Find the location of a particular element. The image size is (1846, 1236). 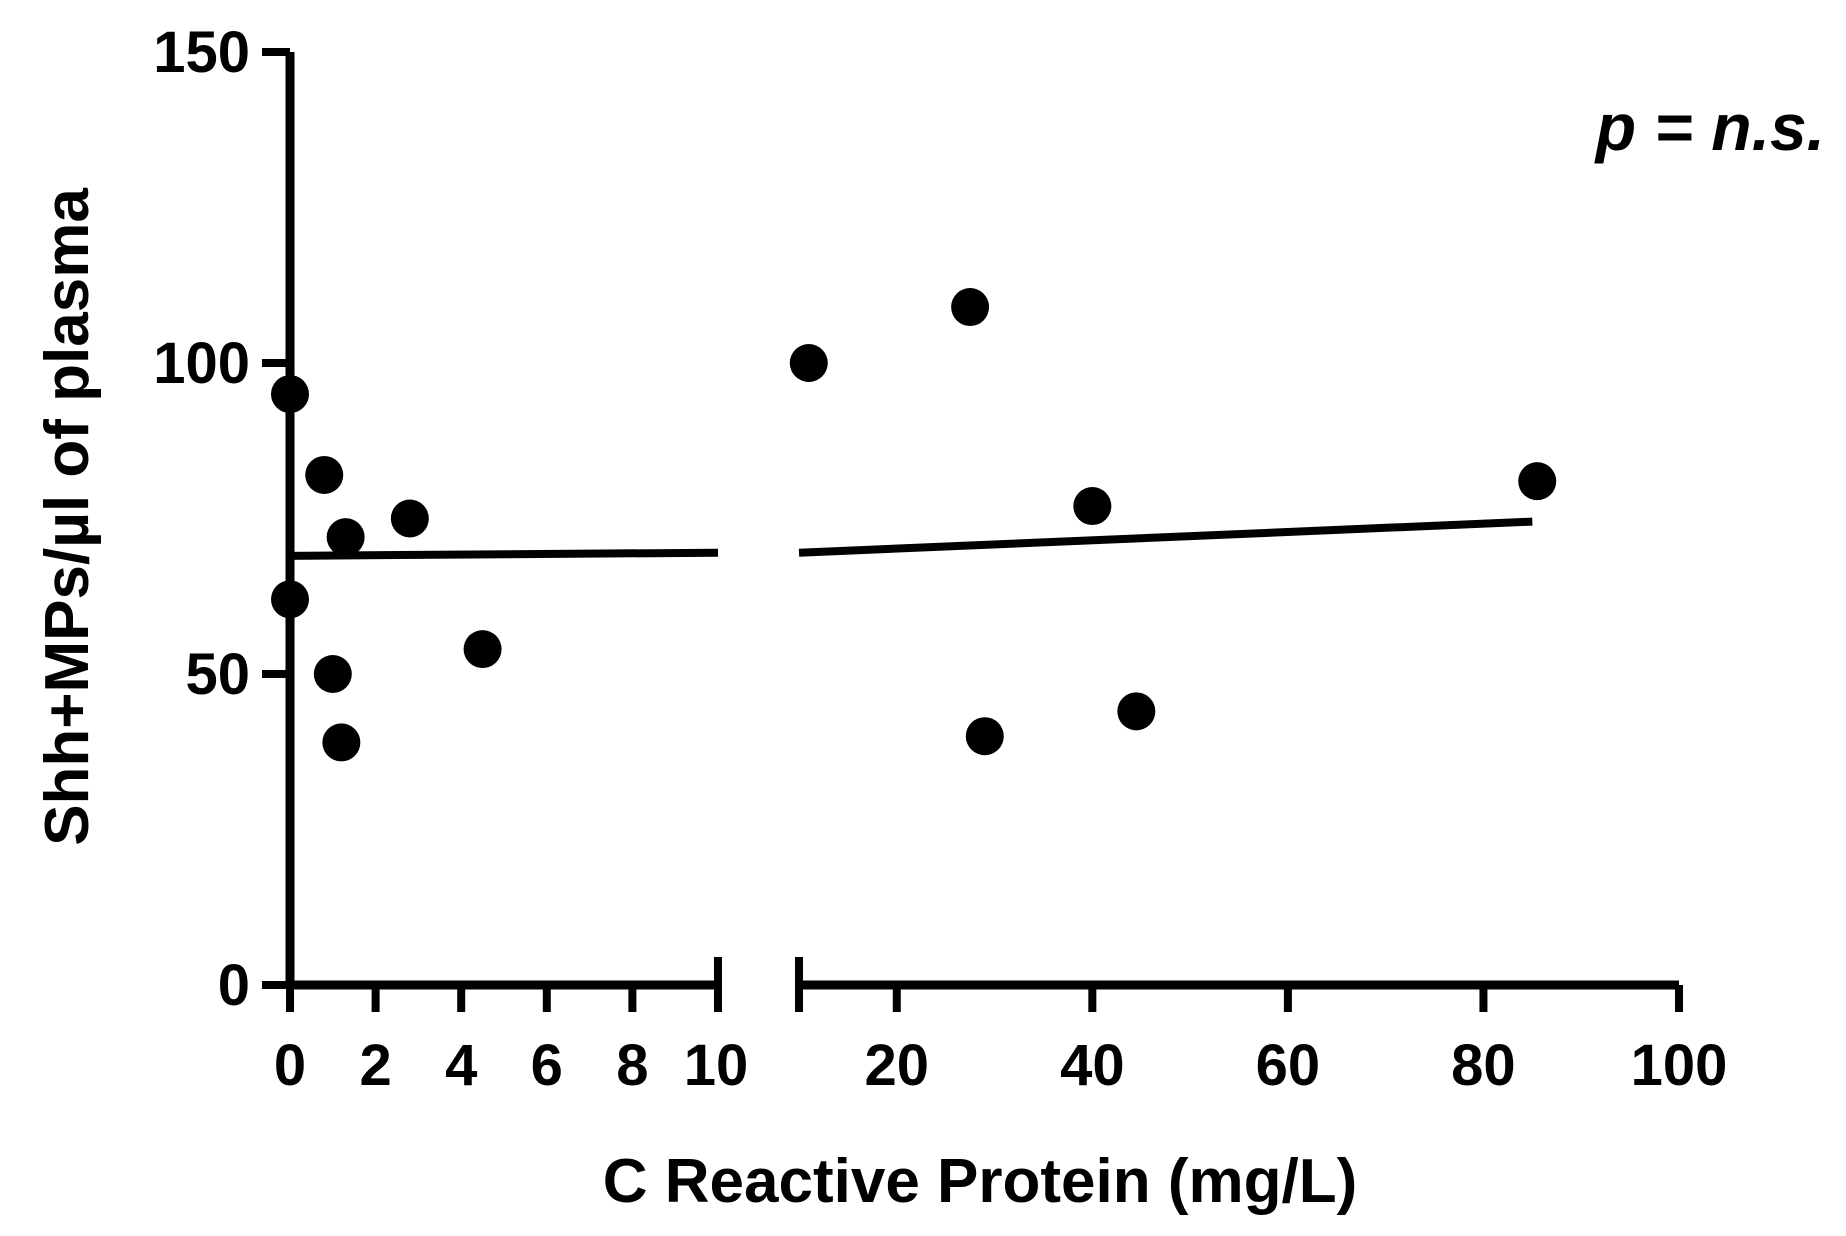

y-axis-ticks: 0 50 100 150 is located at coordinates (221, 519).